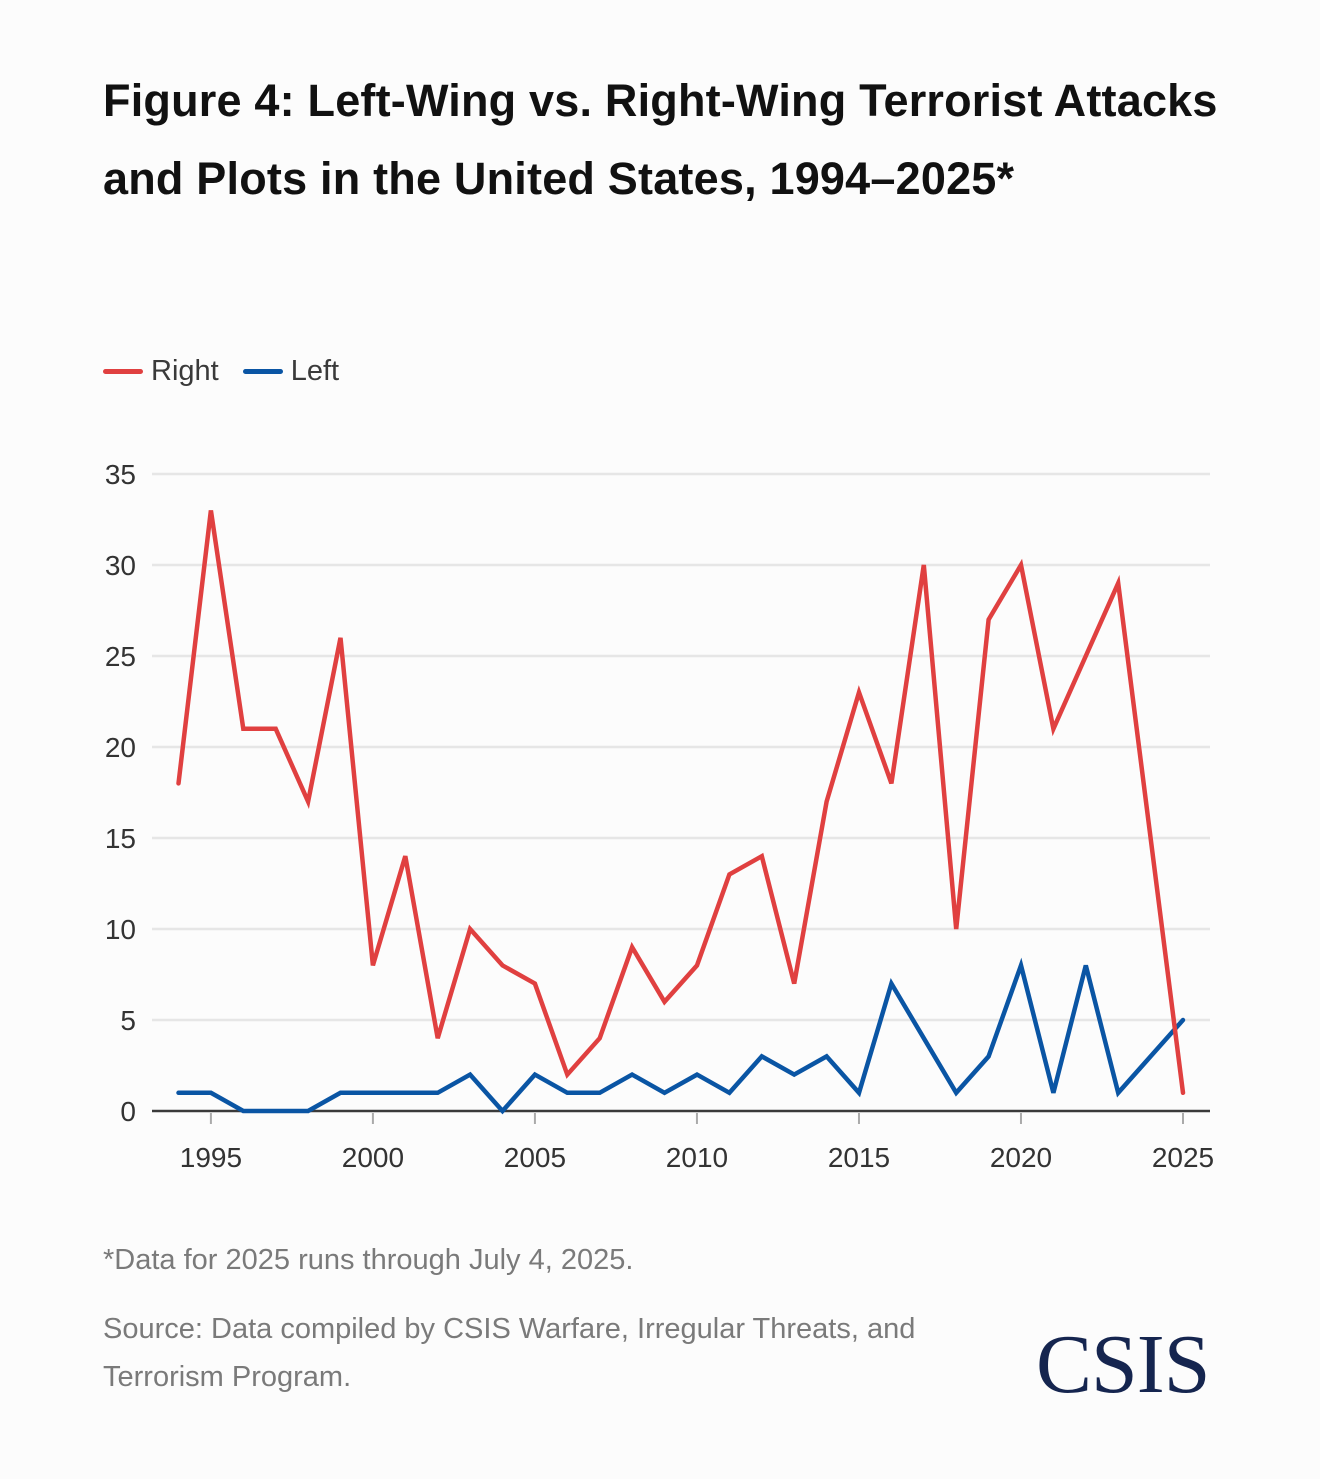 The width and height of the screenshot is (1320, 1479). I want to click on legend: Right Left, so click(233, 371).